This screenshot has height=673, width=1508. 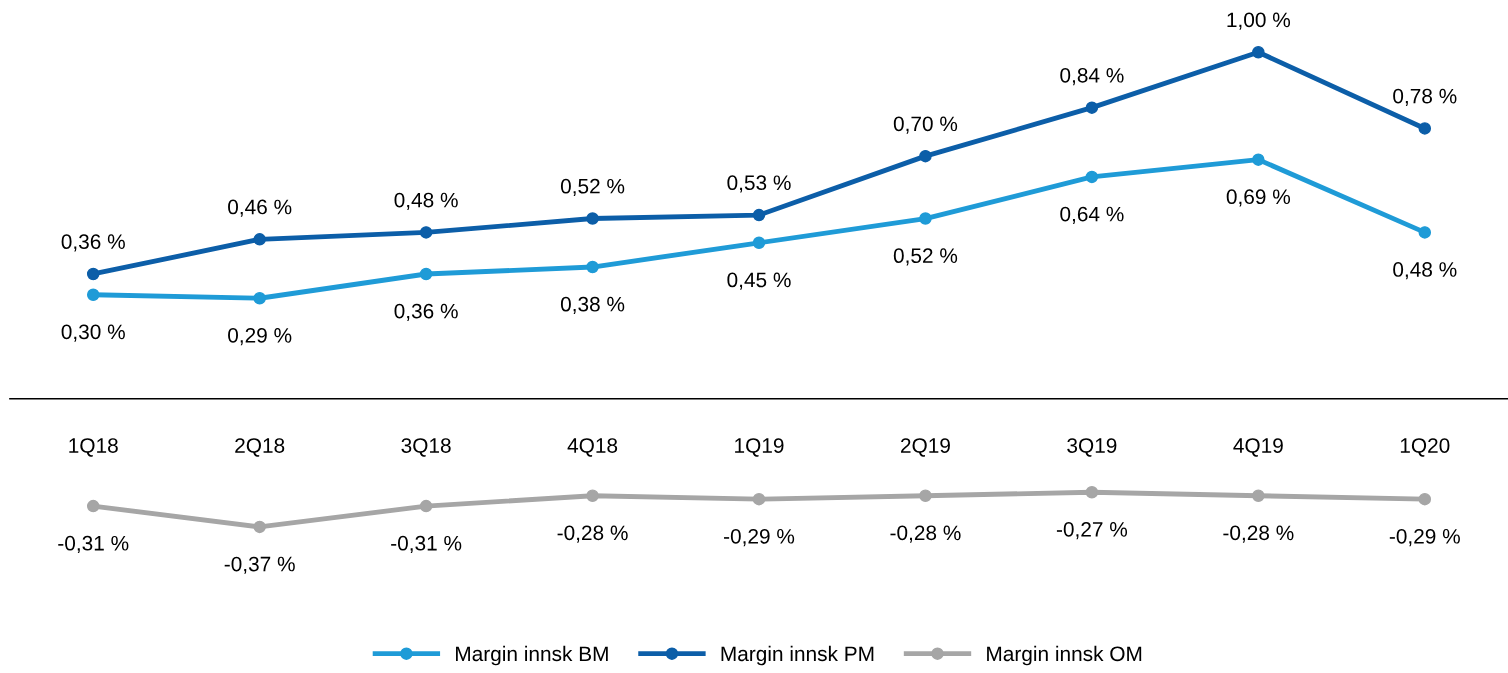 What do you see at coordinates (1092, 215) in the screenshot?
I see `data-label: 0,64 %` at bounding box center [1092, 215].